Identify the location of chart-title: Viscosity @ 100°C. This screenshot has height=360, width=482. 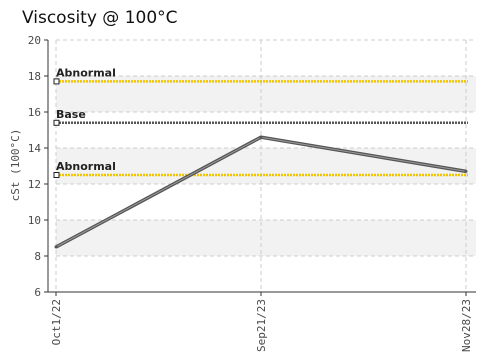
(100, 18).